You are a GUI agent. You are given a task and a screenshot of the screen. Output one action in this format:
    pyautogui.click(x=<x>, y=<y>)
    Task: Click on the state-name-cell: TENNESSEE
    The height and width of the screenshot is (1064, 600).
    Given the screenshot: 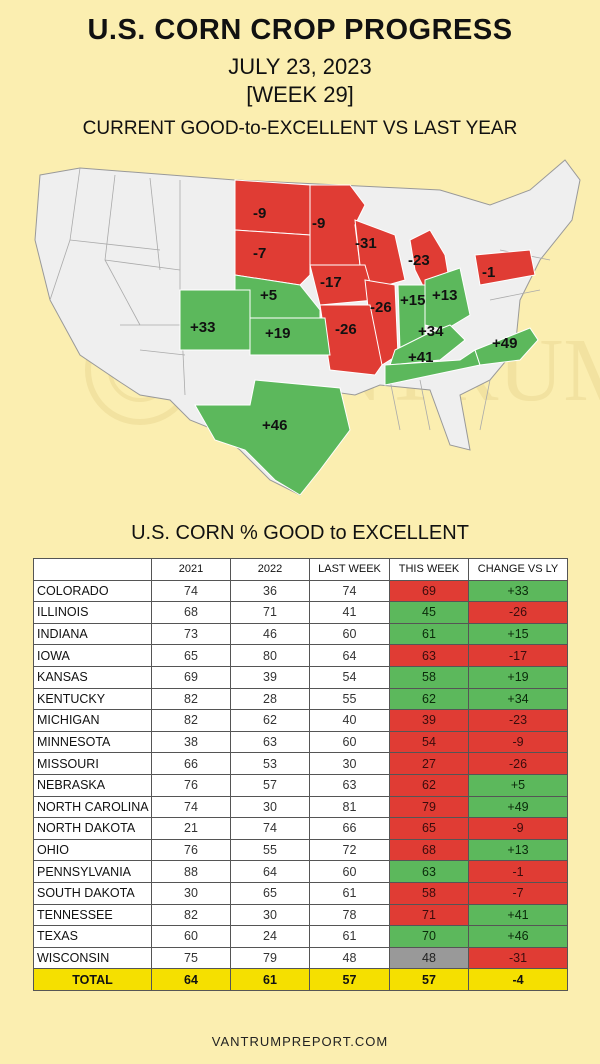 What is the action you would take?
    pyautogui.click(x=92, y=915)
    